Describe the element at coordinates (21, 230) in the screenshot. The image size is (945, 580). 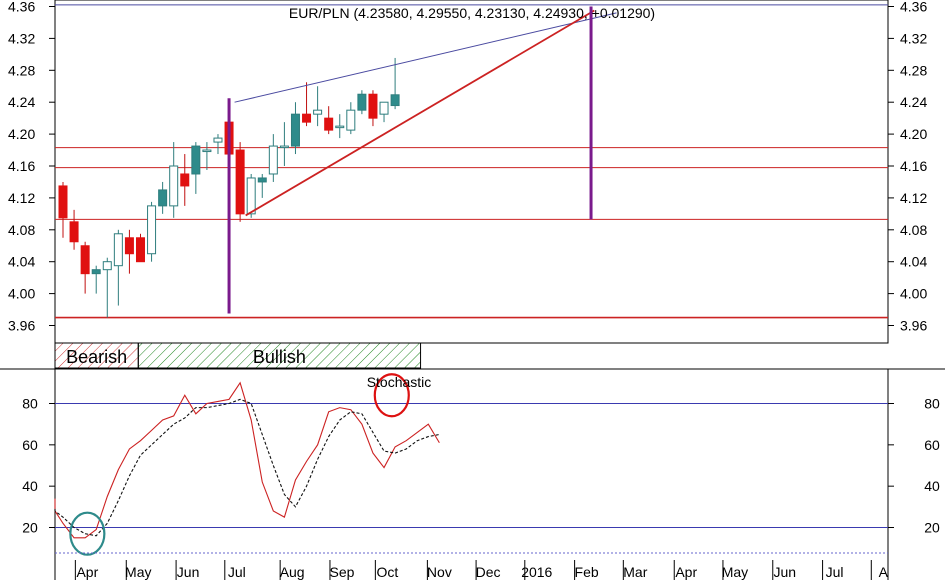
I see `price-tick-label-left: 4.08` at that location.